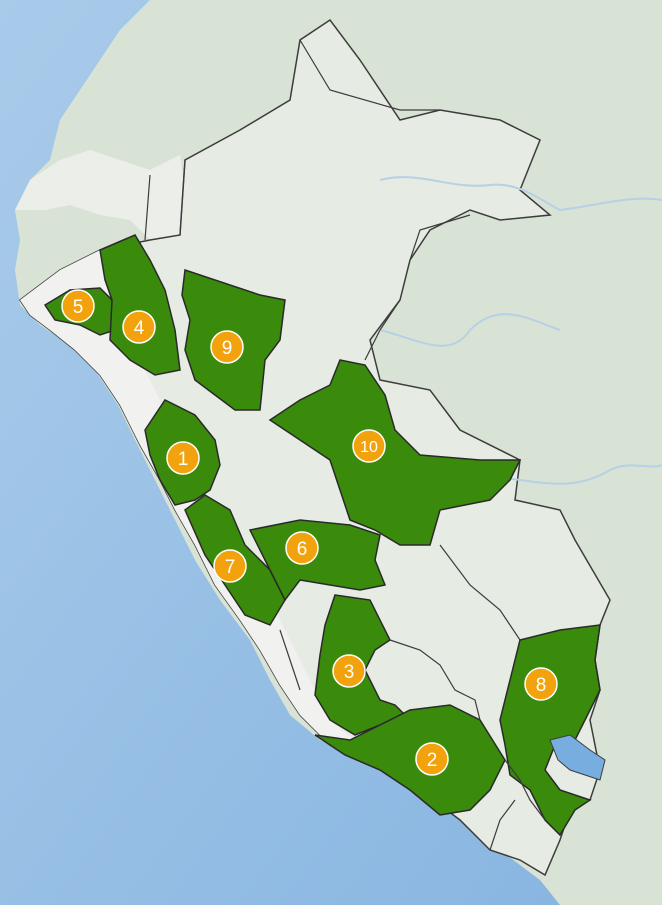  I want to click on marker-6-label: 6, so click(302, 549).